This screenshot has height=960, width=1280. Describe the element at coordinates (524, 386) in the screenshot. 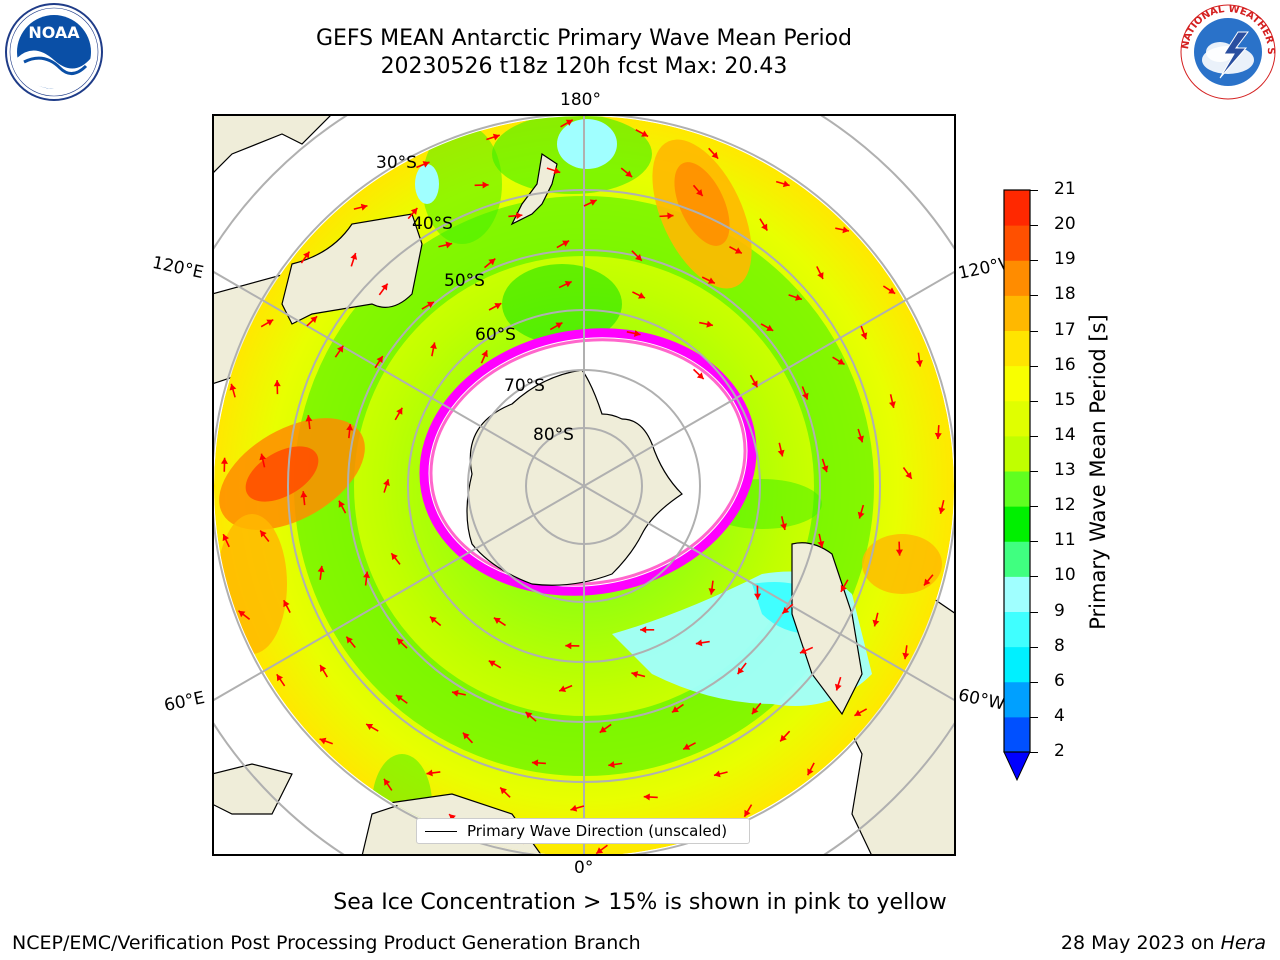

I see `lat-label-70s: 70°S` at that location.